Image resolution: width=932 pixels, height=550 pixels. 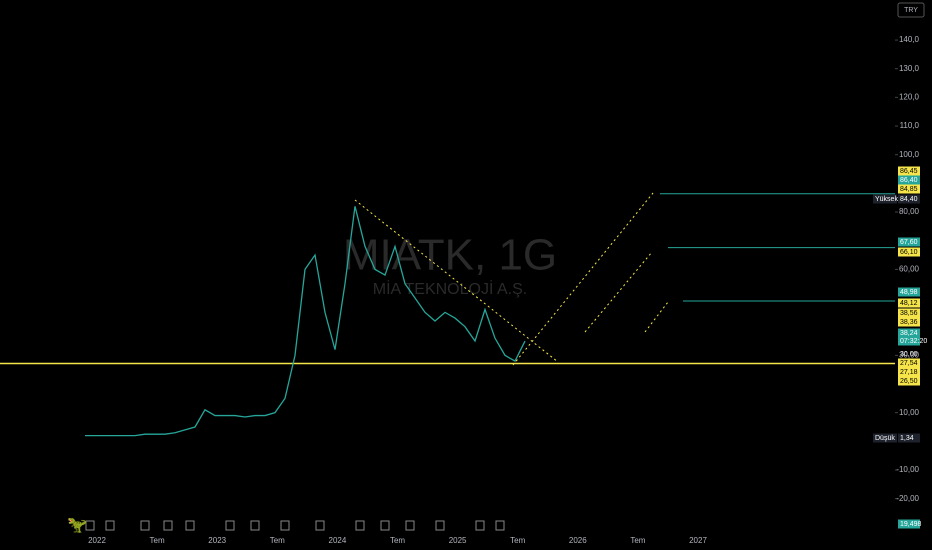 I want to click on price-tag-text: 38,56, so click(x=909, y=313).